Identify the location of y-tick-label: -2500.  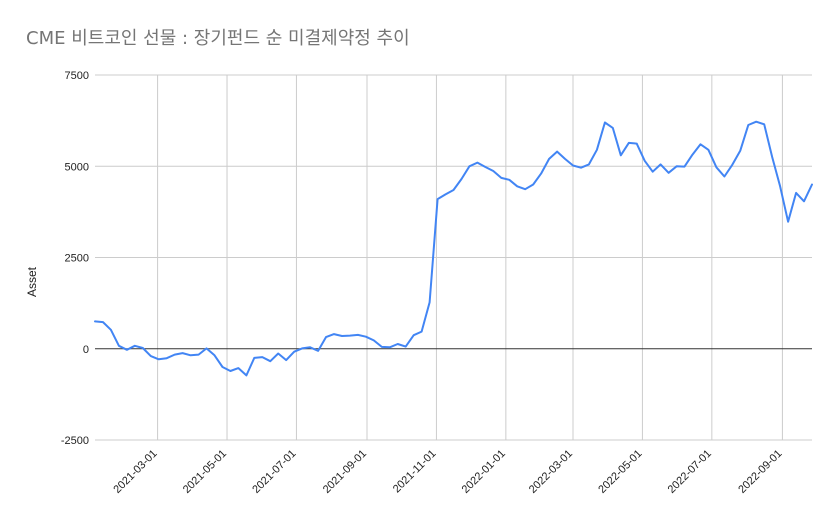
(75, 441).